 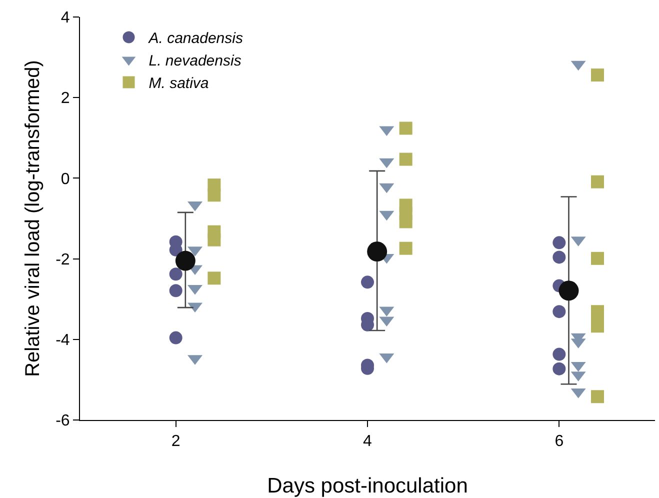 What do you see at coordinates (367, 486) in the screenshot?
I see `x-axis-title: Days post-inoculation` at bounding box center [367, 486].